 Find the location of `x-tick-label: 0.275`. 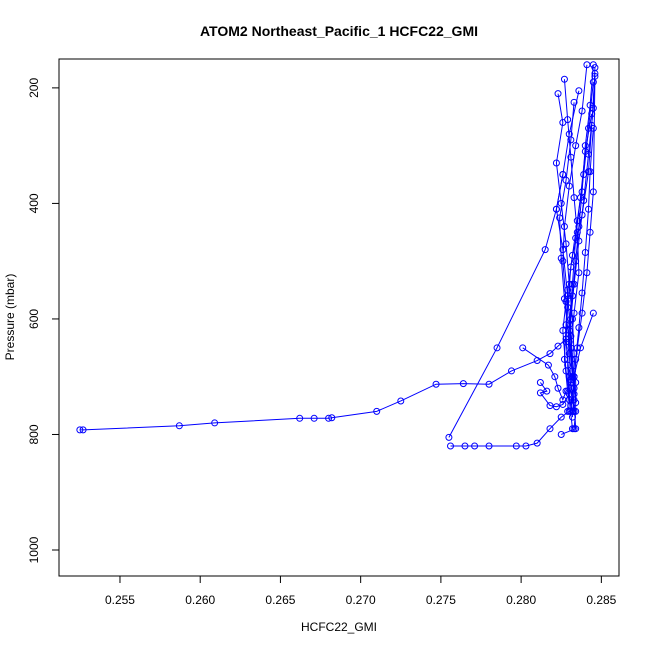

x-tick-label: 0.275 is located at coordinates (441, 600).